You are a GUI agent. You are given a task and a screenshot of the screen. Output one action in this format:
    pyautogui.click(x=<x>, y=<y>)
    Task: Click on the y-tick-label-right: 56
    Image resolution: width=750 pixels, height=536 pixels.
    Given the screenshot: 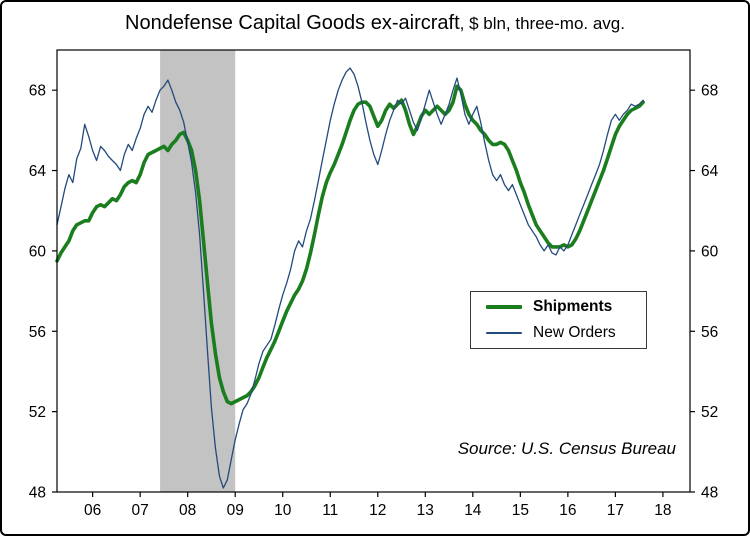 What is the action you would take?
    pyautogui.click(x=709, y=332)
    